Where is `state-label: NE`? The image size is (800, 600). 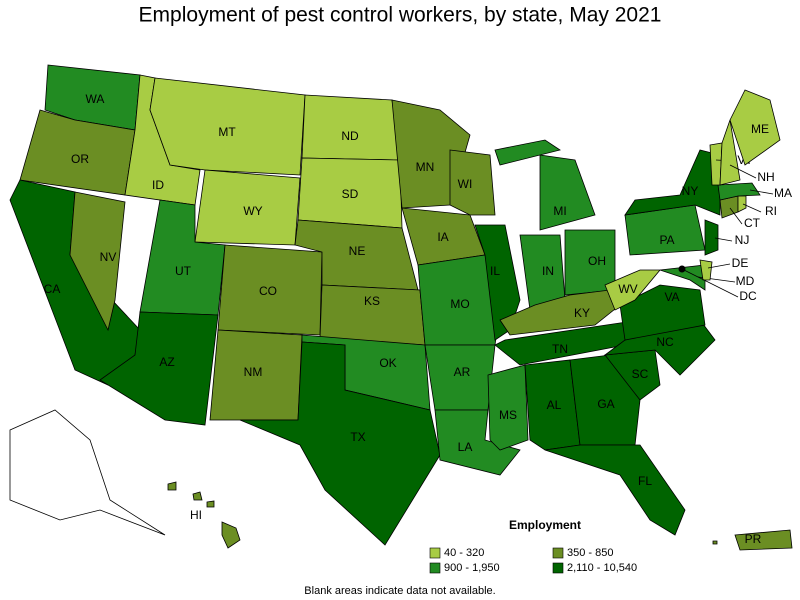
state-label: NE is located at coordinates (357, 251).